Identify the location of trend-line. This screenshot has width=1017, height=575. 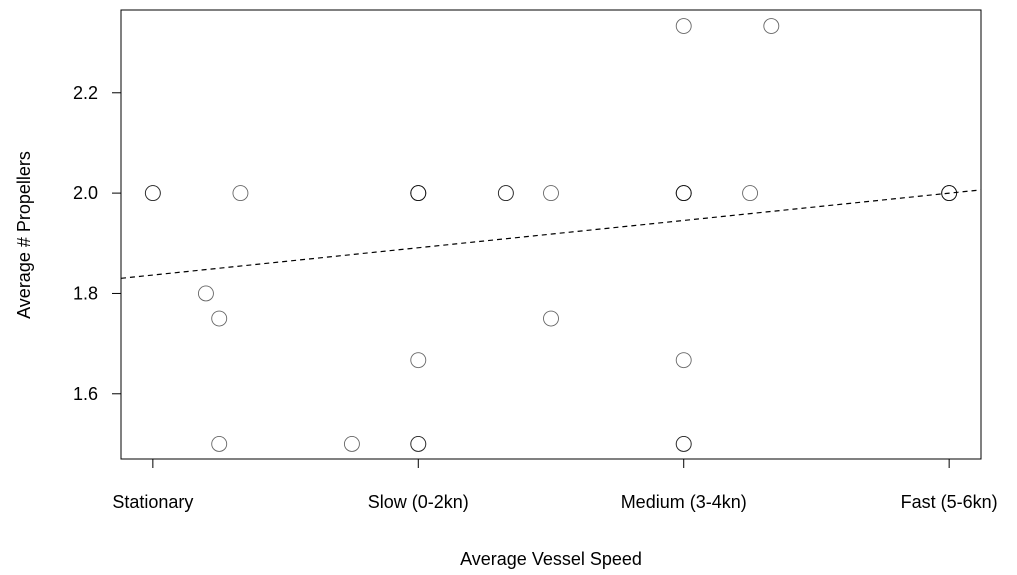
(551, 234).